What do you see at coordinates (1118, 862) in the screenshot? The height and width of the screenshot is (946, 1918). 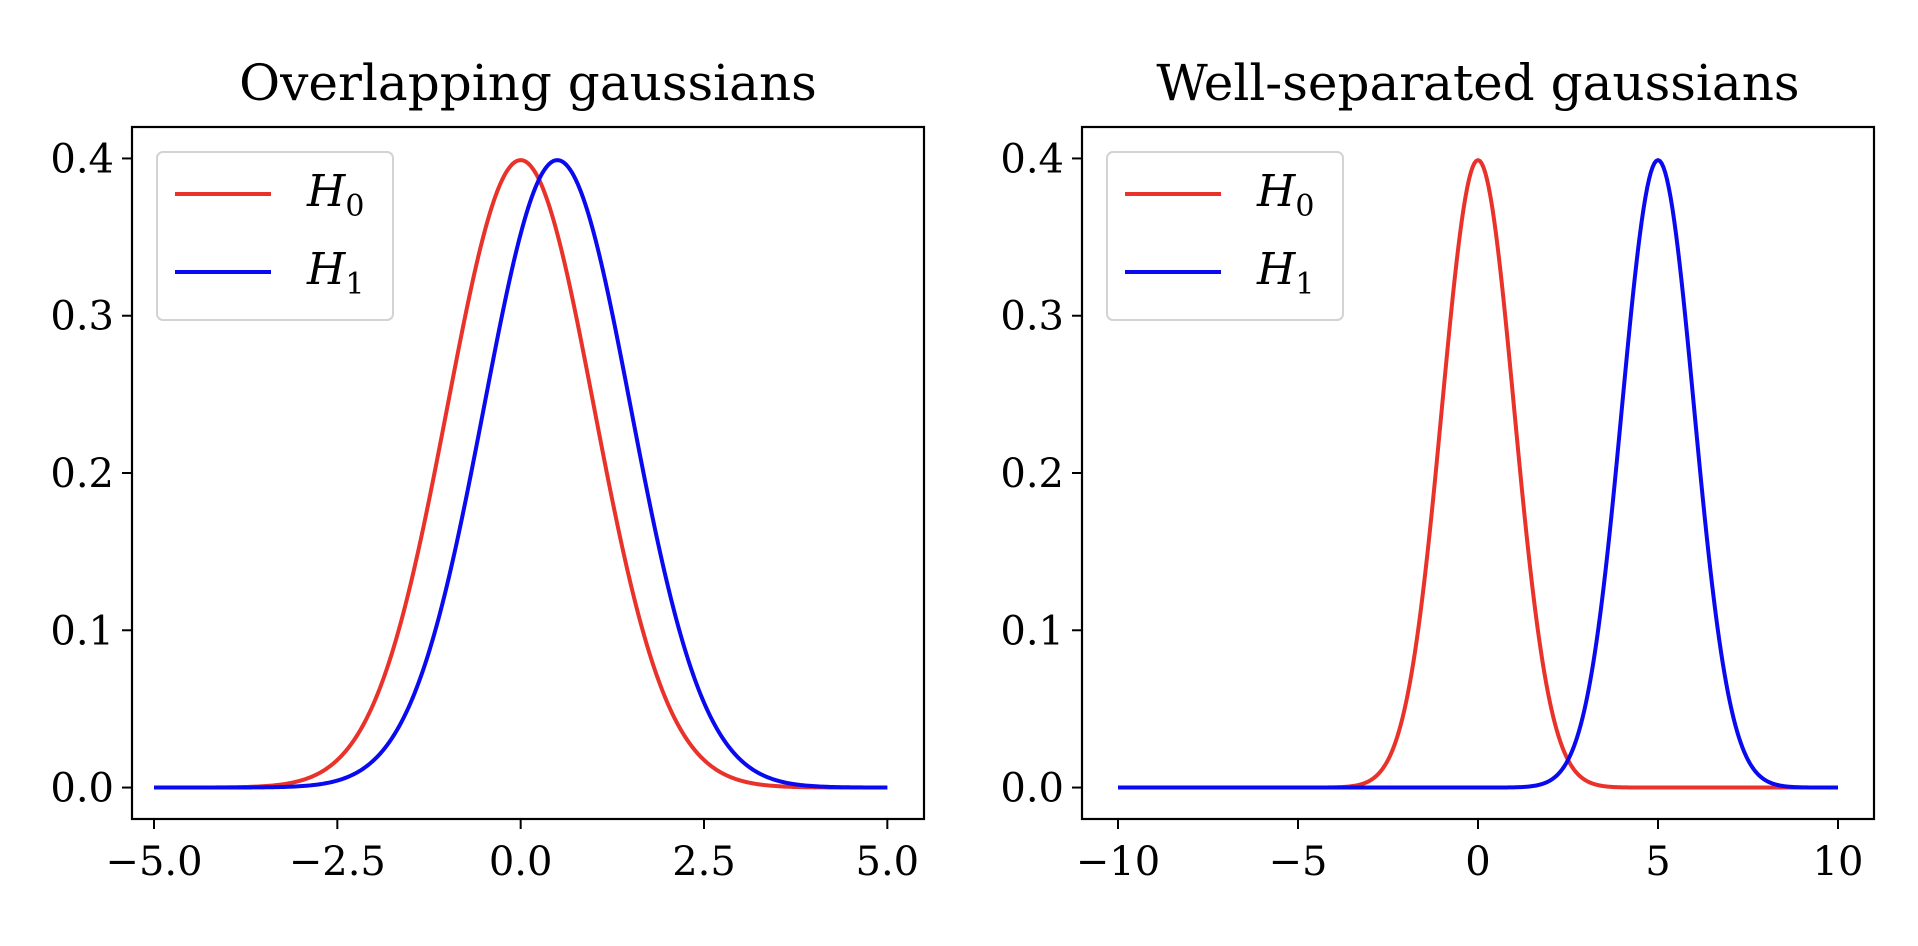 I see `x-tick-label: −10` at bounding box center [1118, 862].